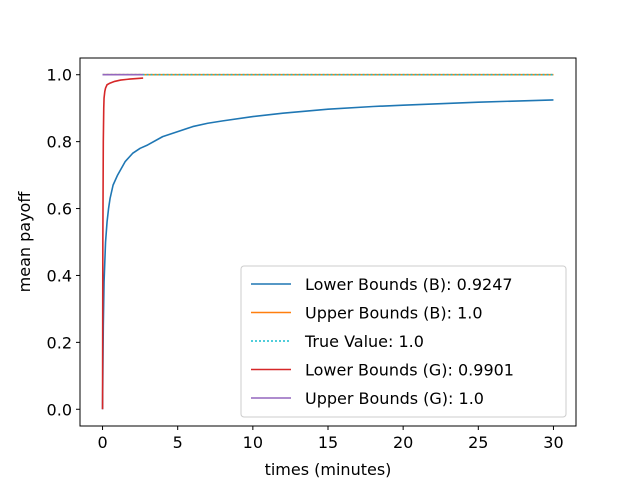 This screenshot has width=640, height=480. What do you see at coordinates (178, 442) in the screenshot?
I see `x-tick-label: 5` at bounding box center [178, 442].